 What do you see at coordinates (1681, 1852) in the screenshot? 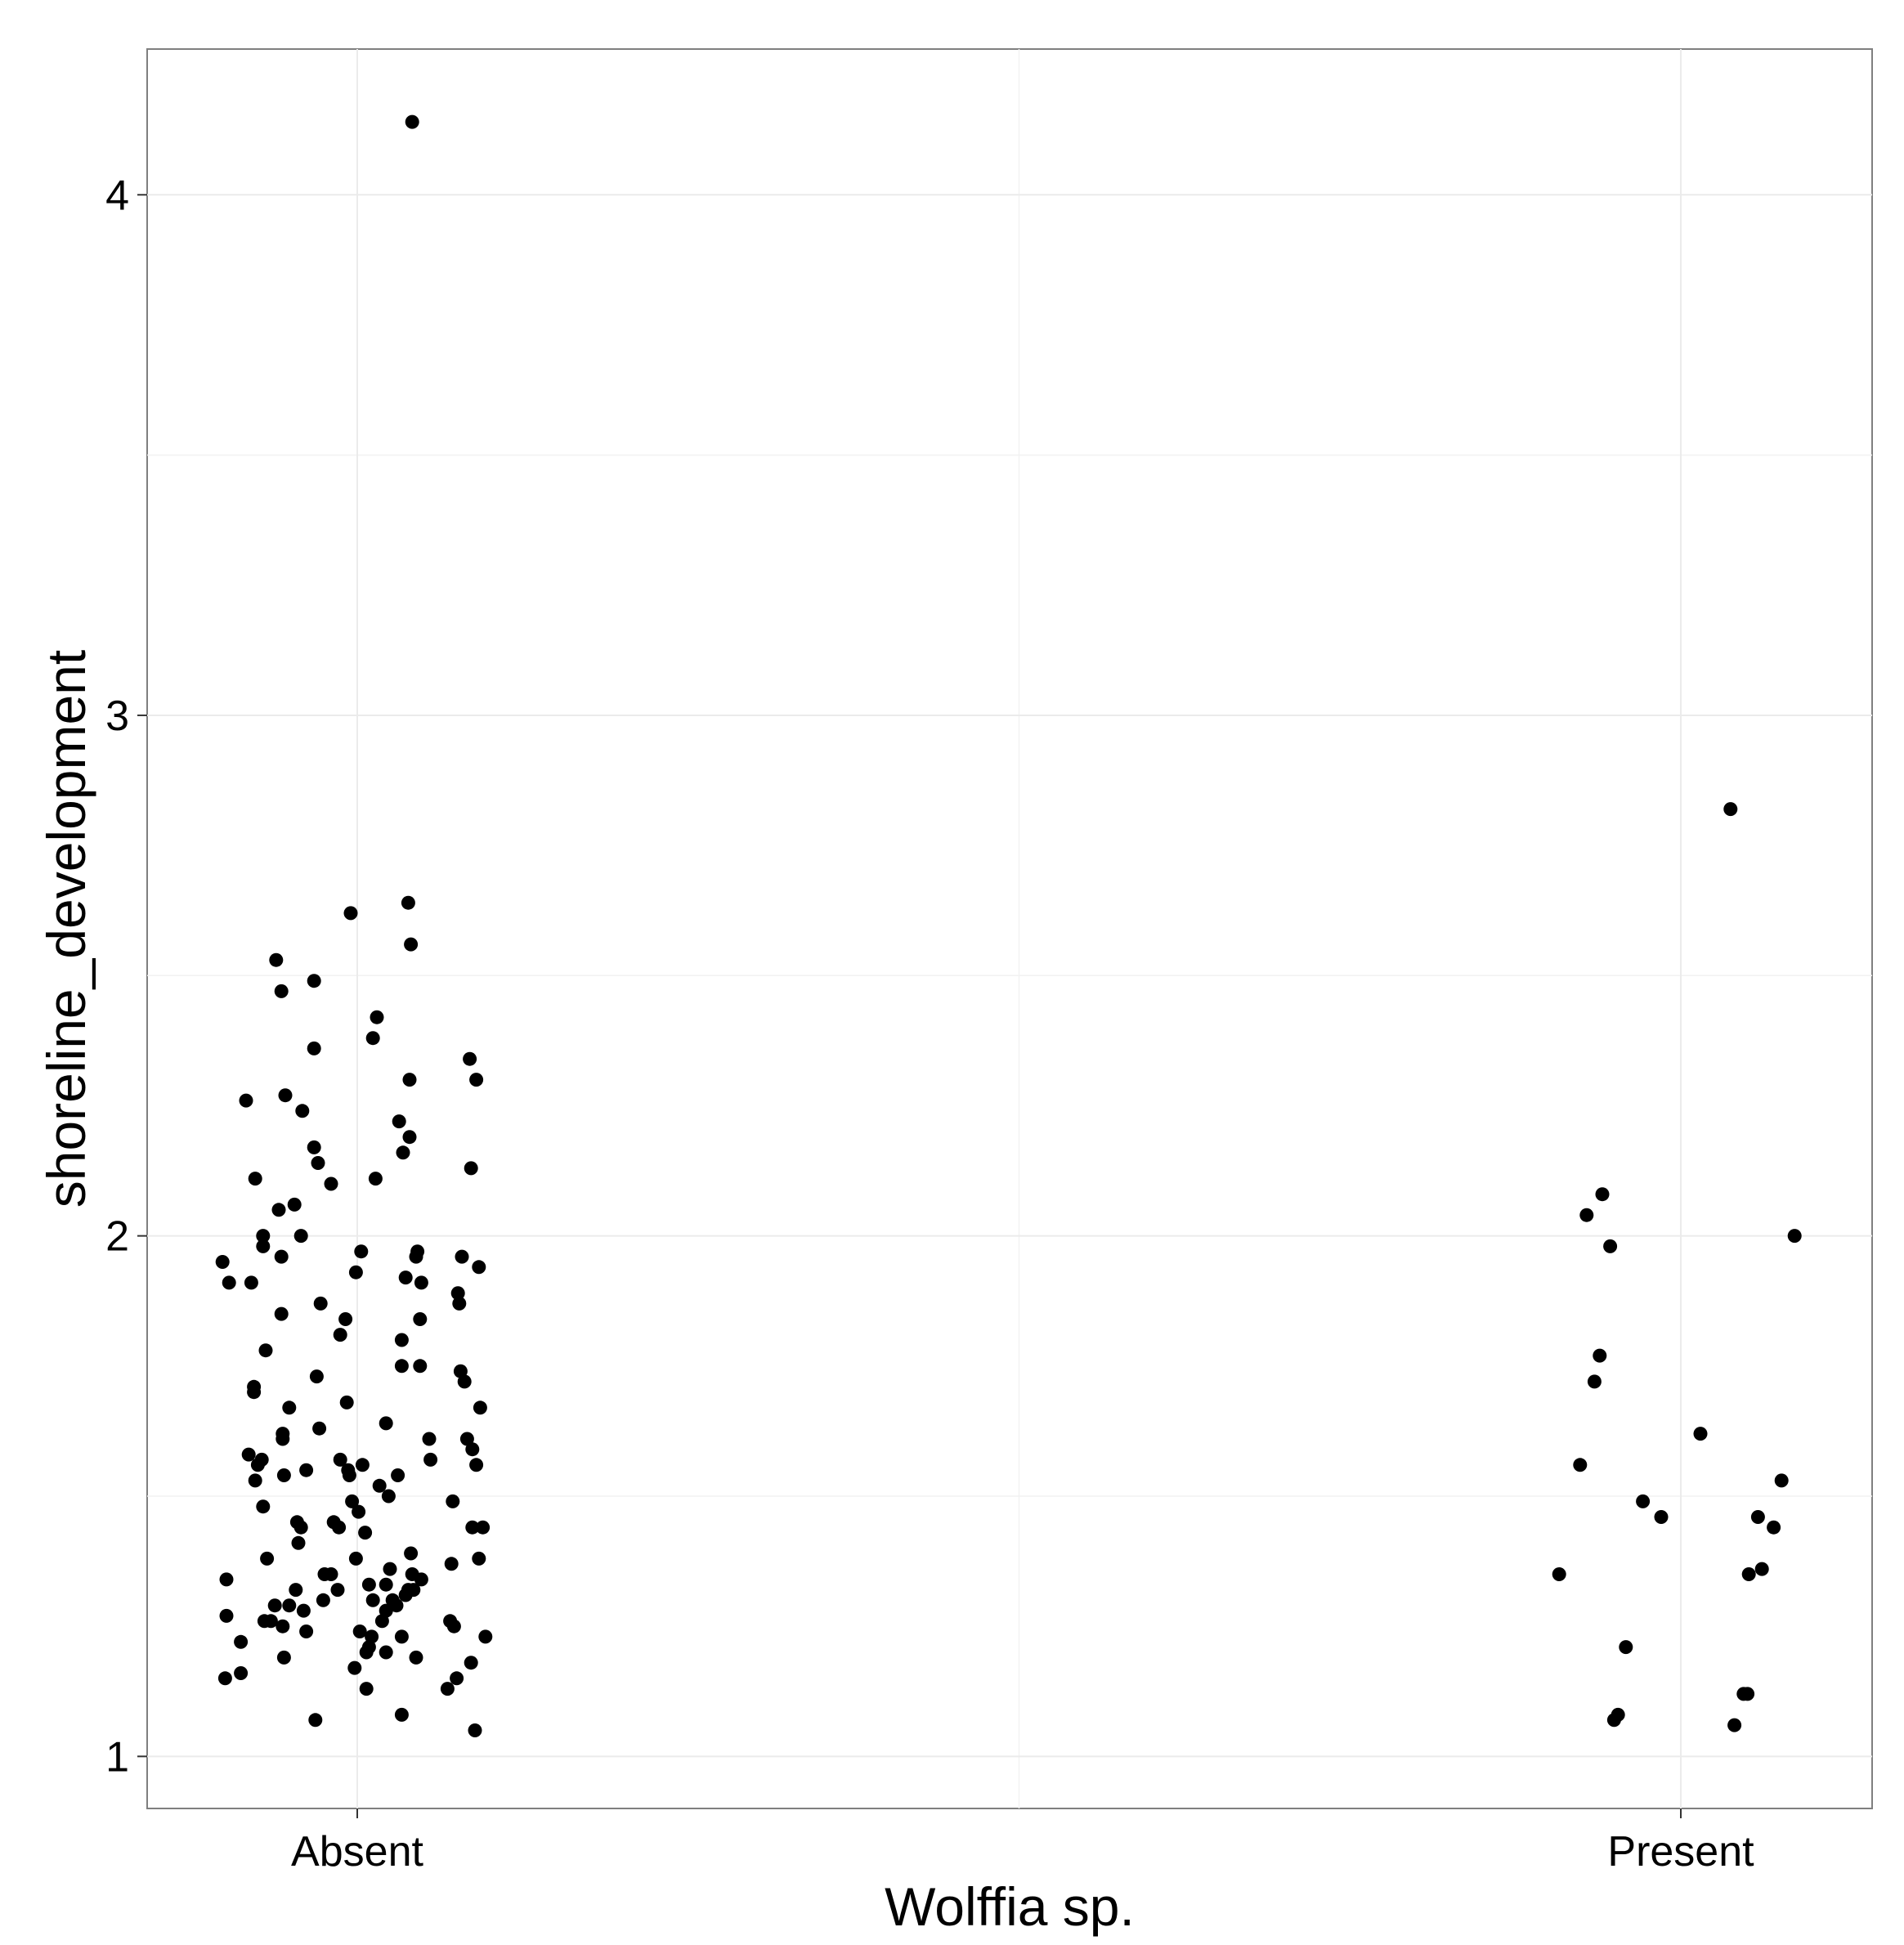
I see `x-tick-label: Present` at bounding box center [1681, 1852].